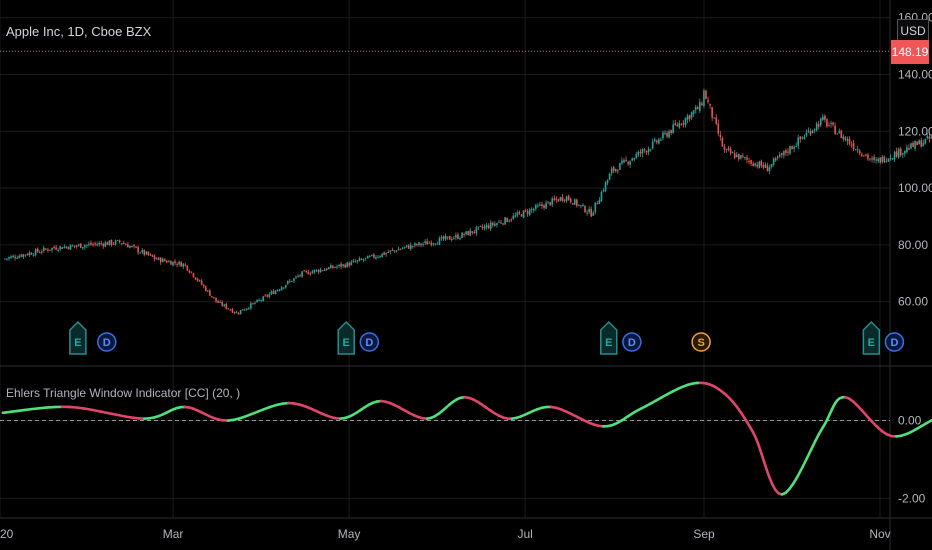 The width and height of the screenshot is (932, 550). I want to click on indicator-axis: -2.00 0.00, so click(912, 460).